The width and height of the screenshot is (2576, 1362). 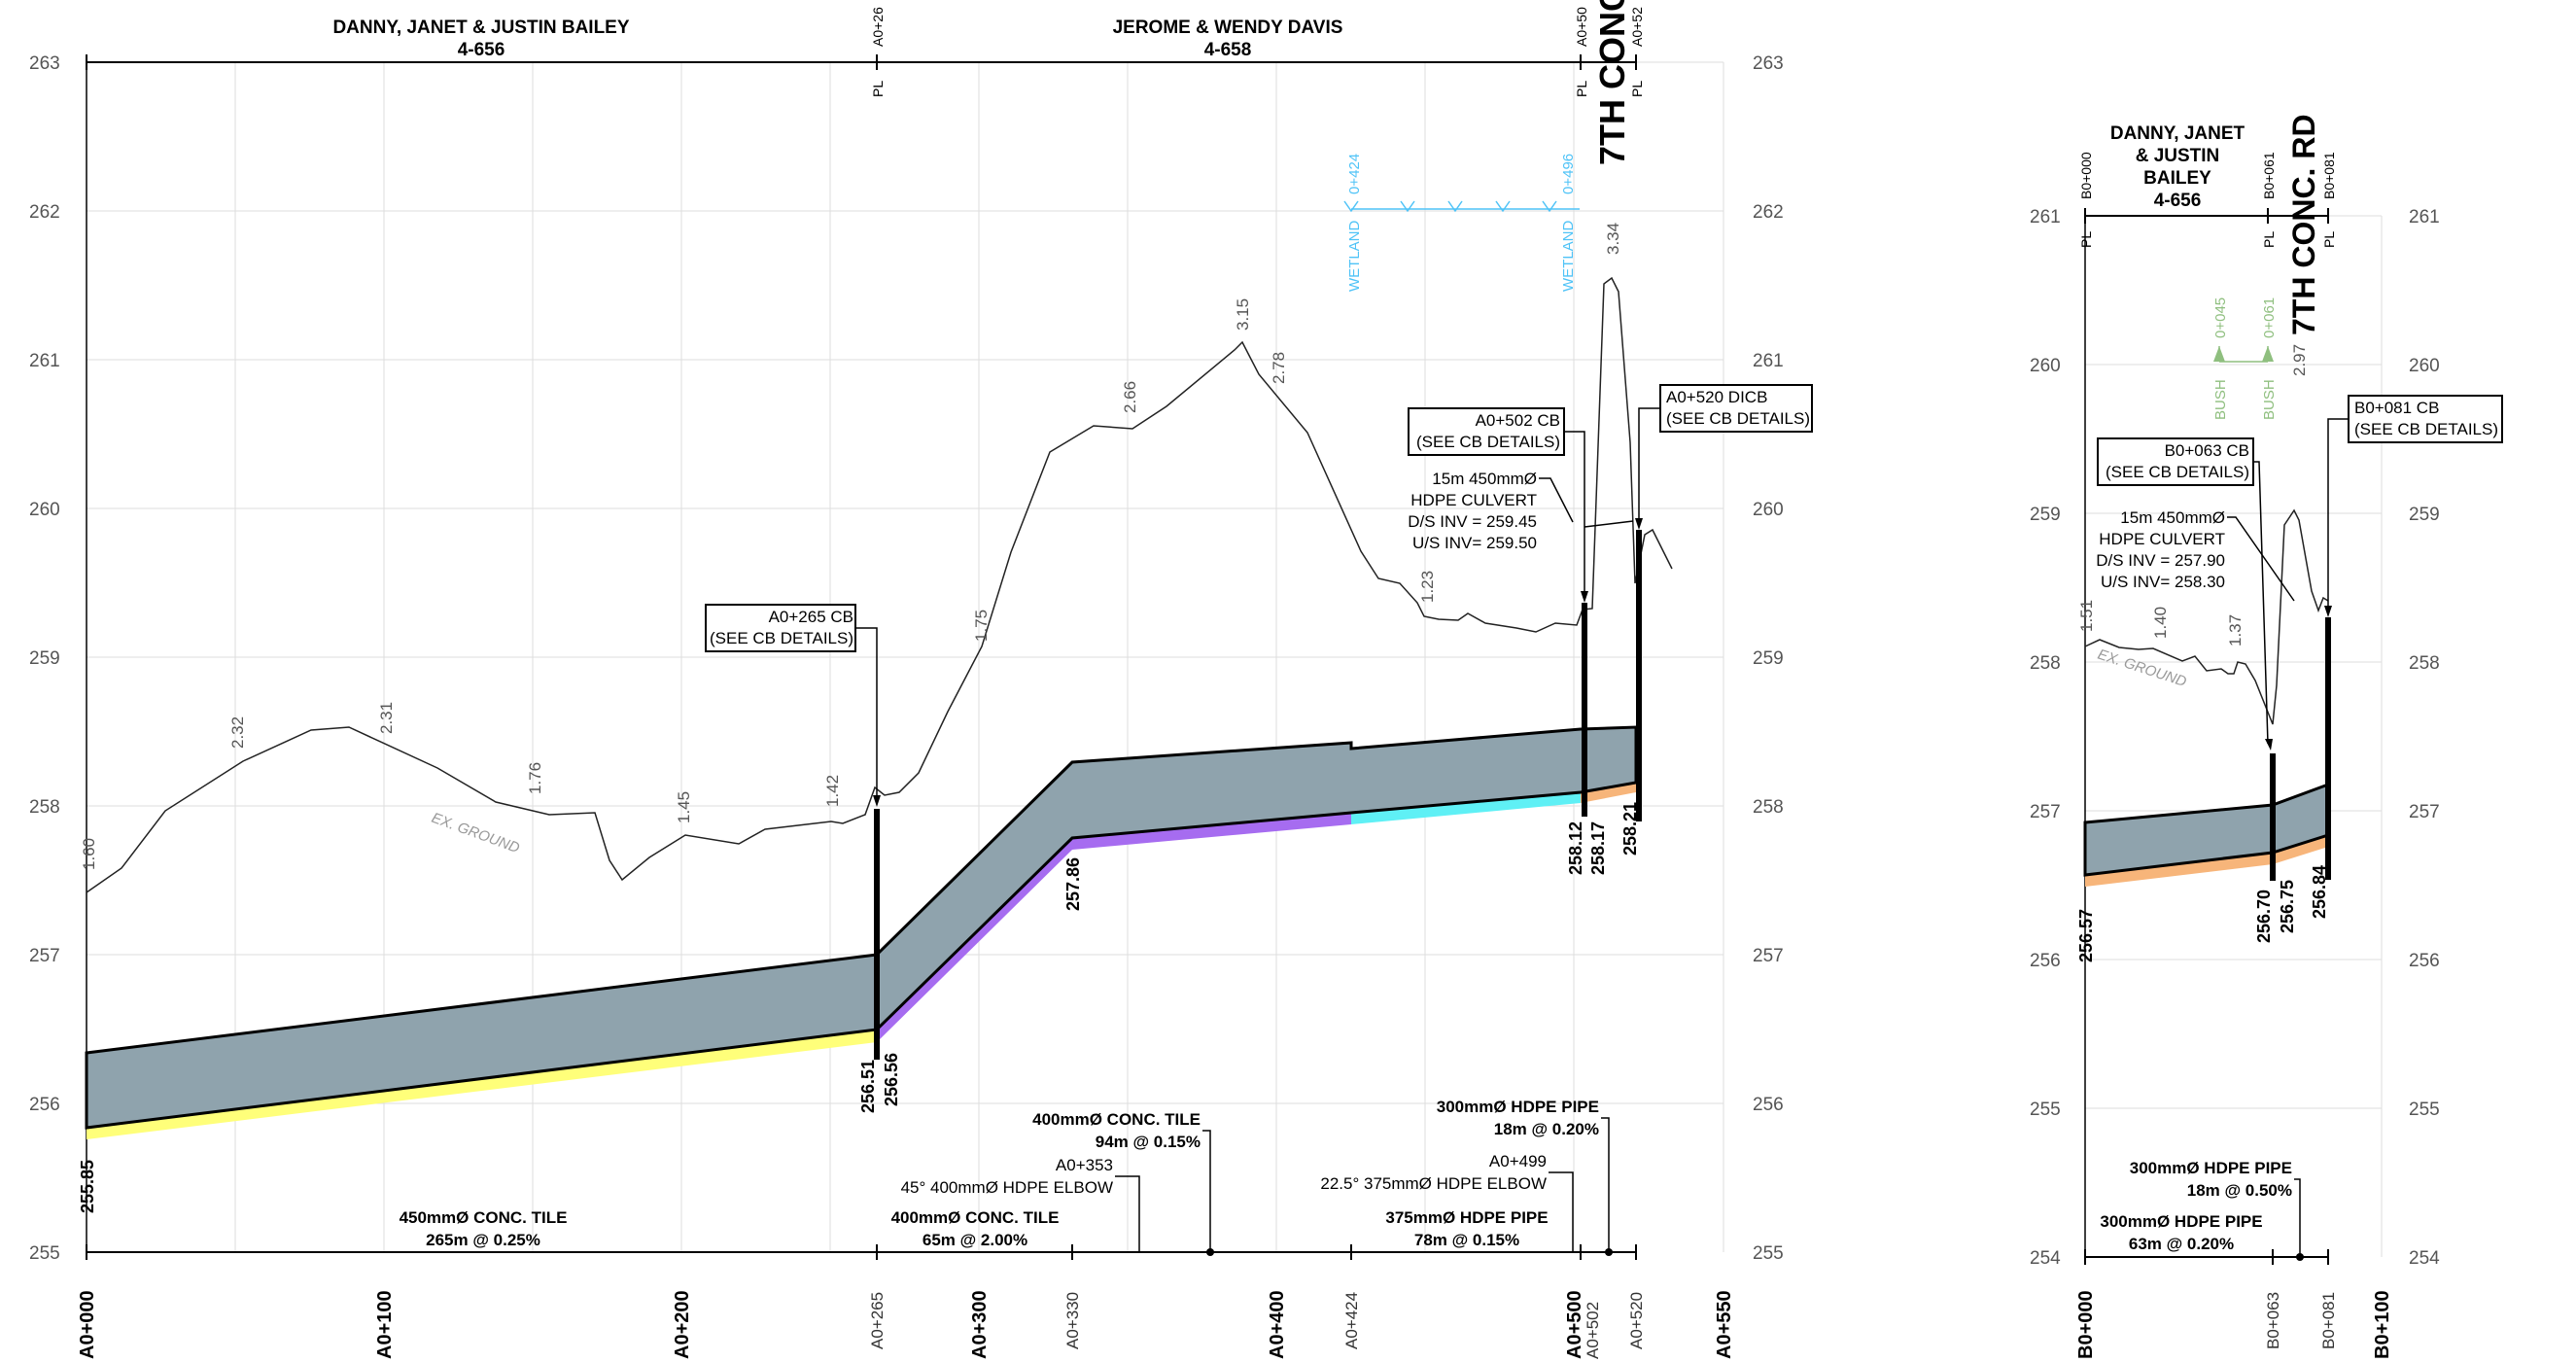 What do you see at coordinates (1575, 848) in the screenshot?
I see `invert-label: 258.12` at bounding box center [1575, 848].